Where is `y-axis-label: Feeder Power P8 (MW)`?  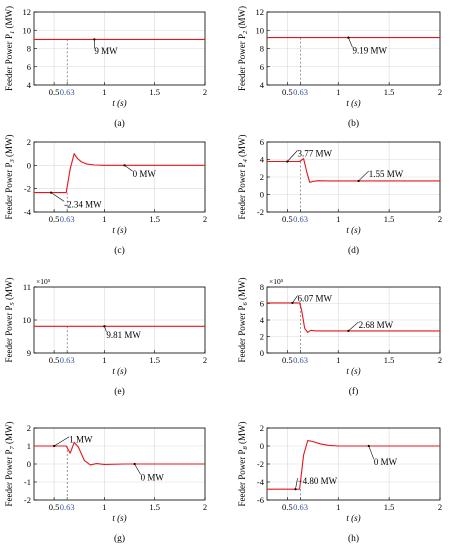
y-axis-label: Feeder Power P8 (MW) is located at coordinates (243, 464).